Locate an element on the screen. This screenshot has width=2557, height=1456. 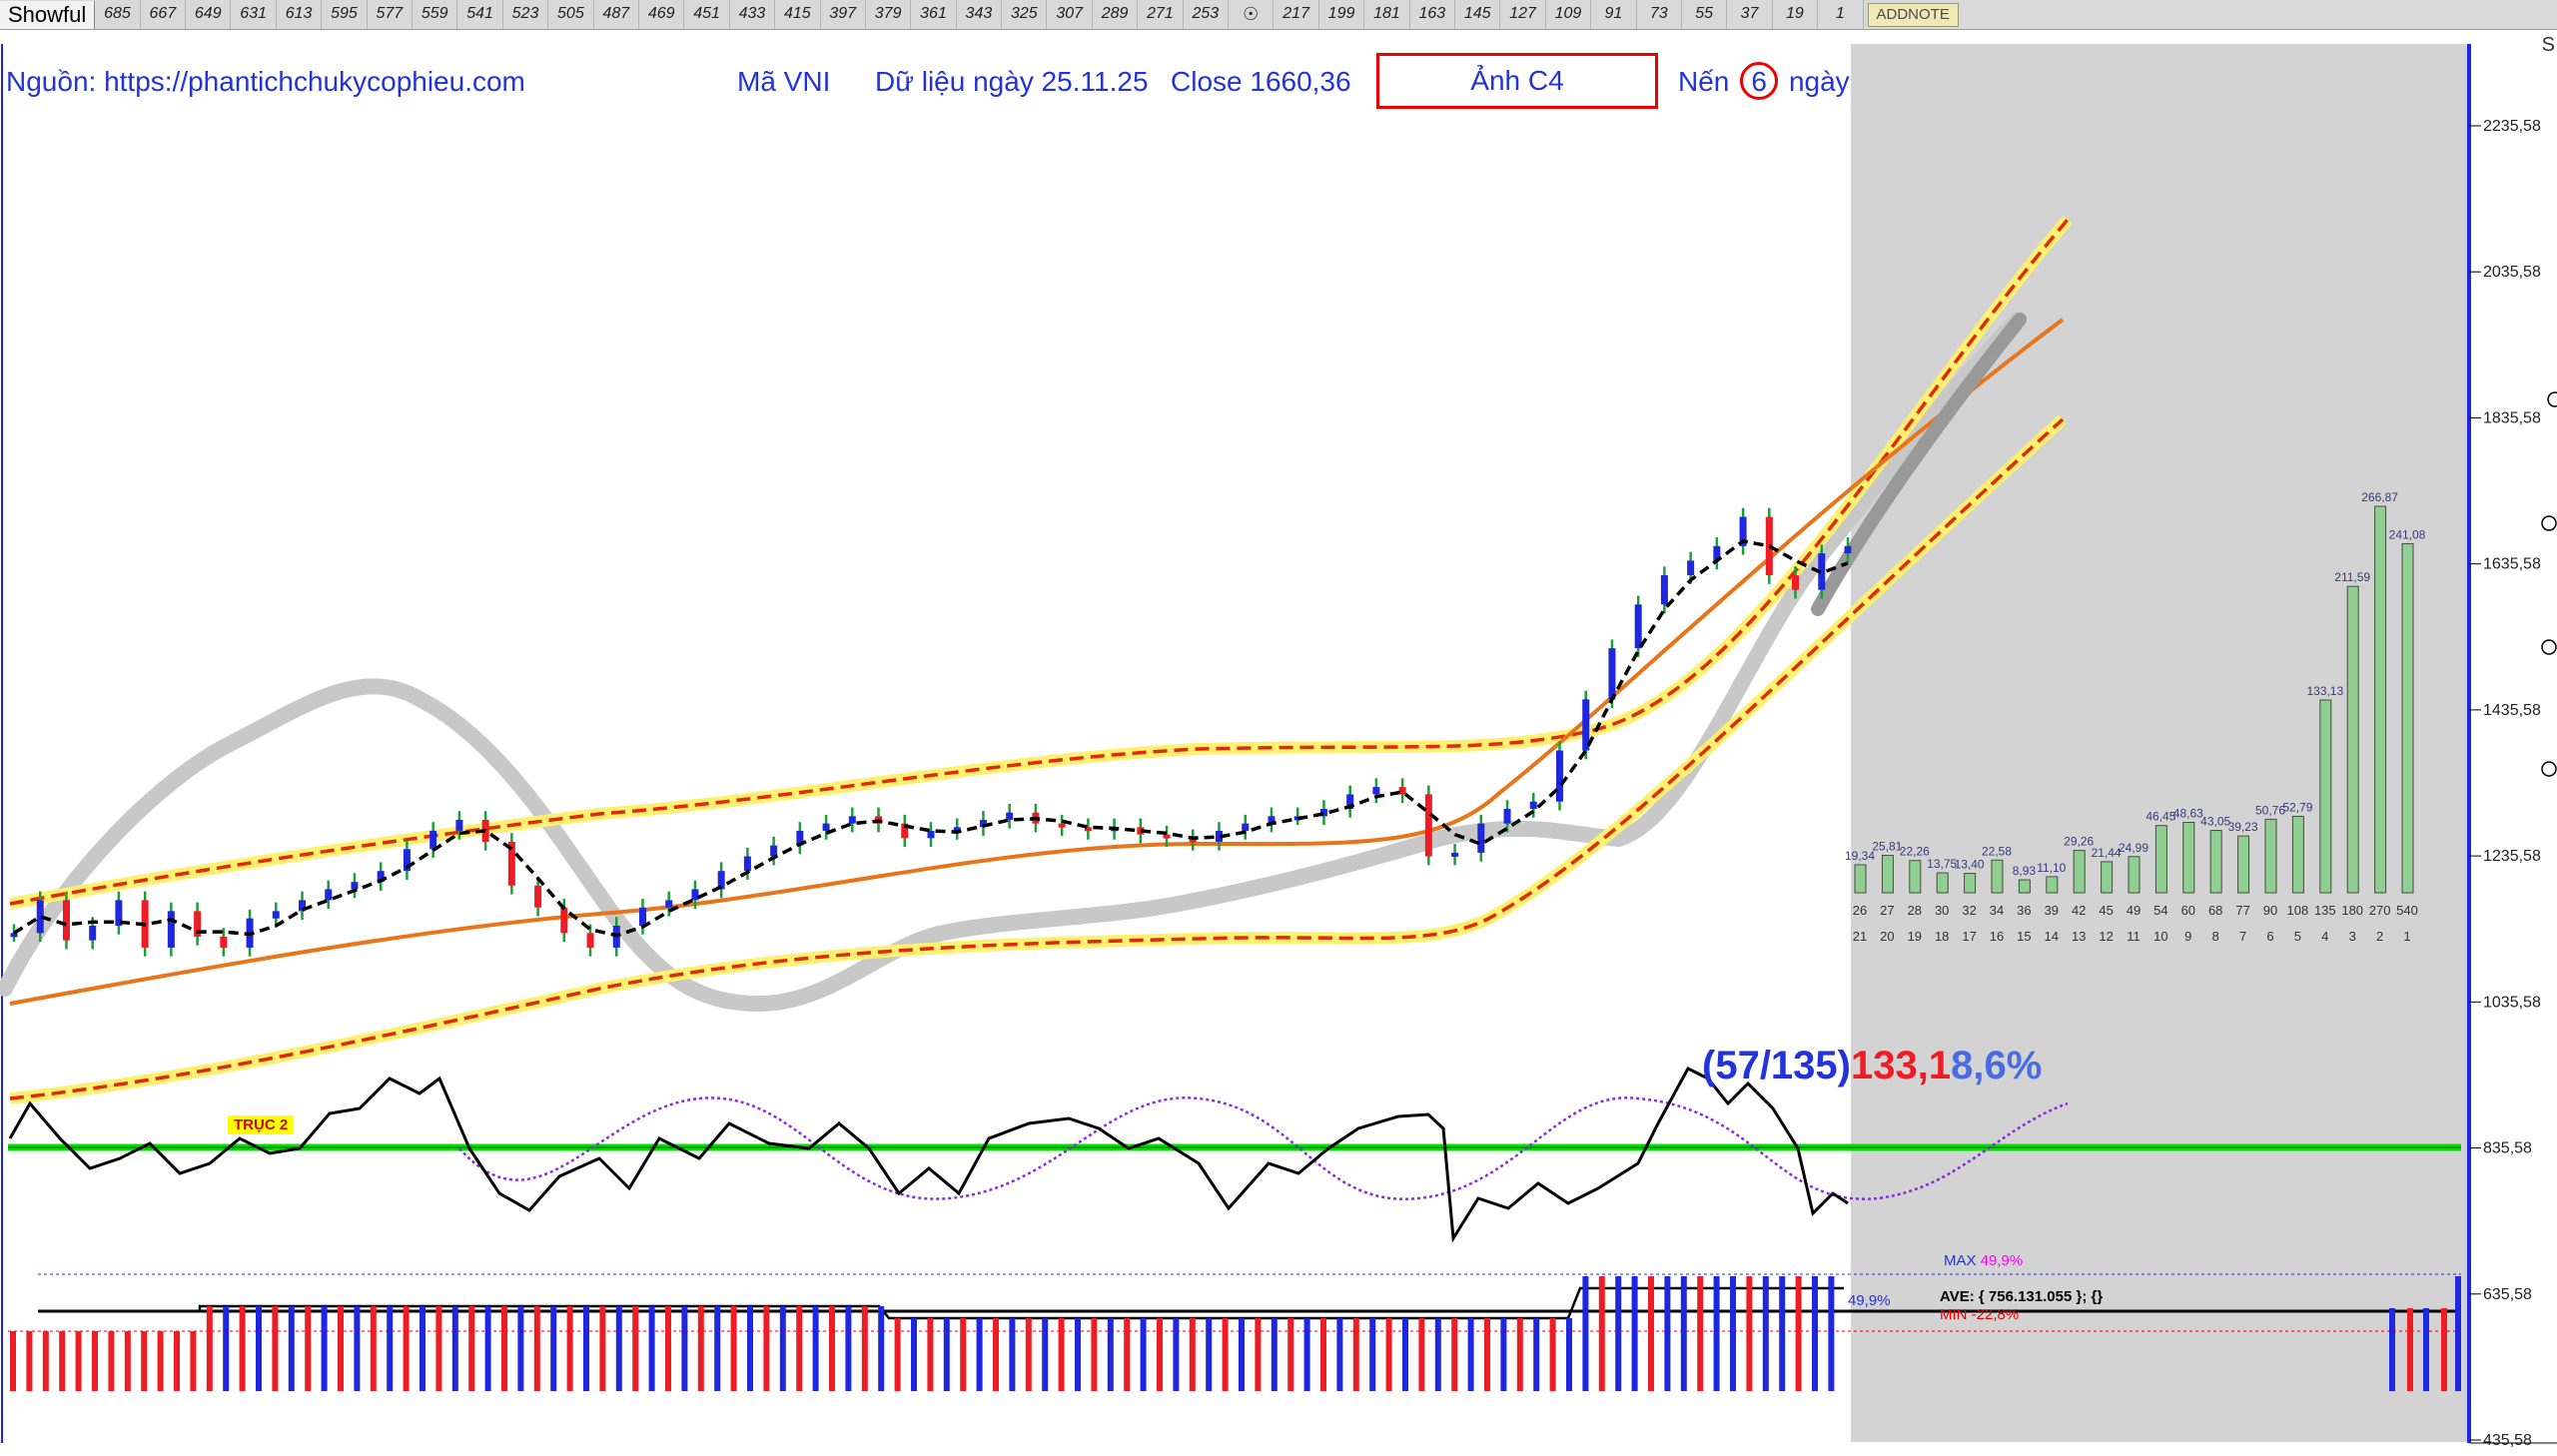
cycle-cell: 415 is located at coordinates (798, 14).